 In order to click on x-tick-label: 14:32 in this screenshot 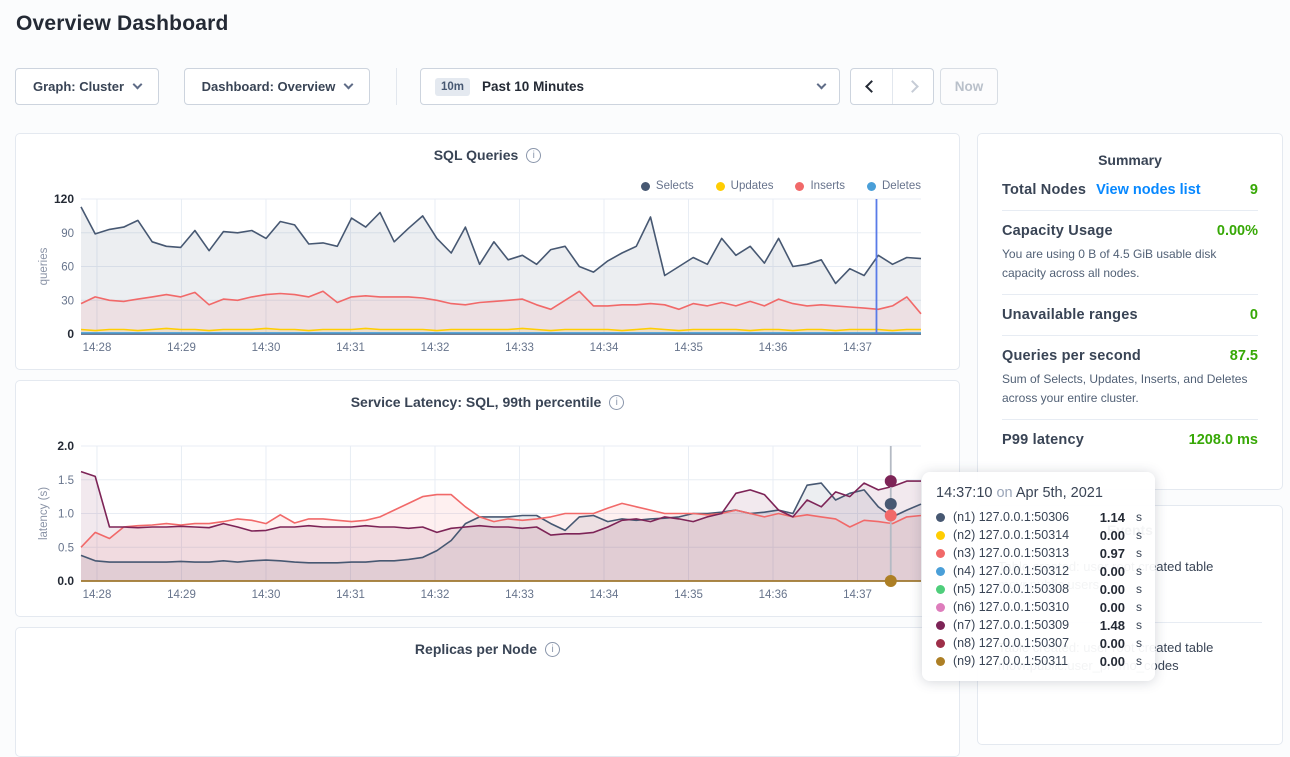, I will do `click(435, 595)`.